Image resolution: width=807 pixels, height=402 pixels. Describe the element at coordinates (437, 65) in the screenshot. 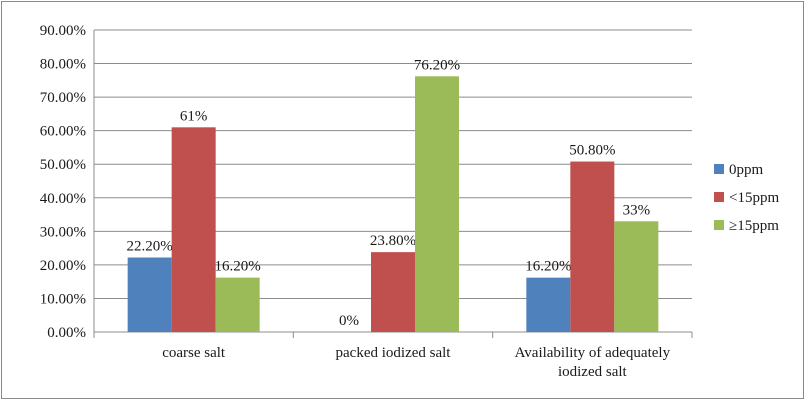

I see `data-label: 76.20%` at that location.